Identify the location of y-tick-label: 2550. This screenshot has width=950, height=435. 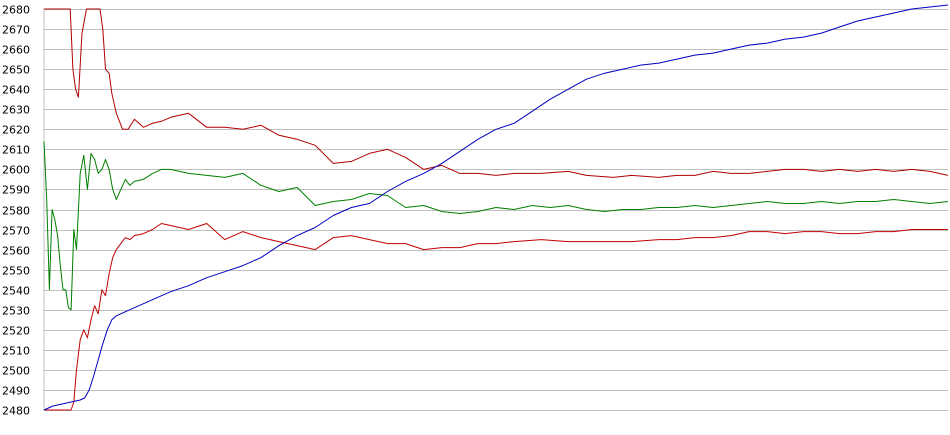
(16, 271).